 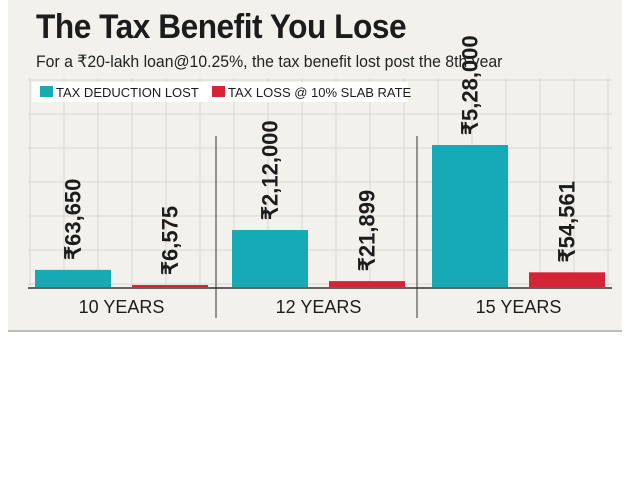 I want to click on data-label: ₹5,28,000, so click(x=470, y=85).